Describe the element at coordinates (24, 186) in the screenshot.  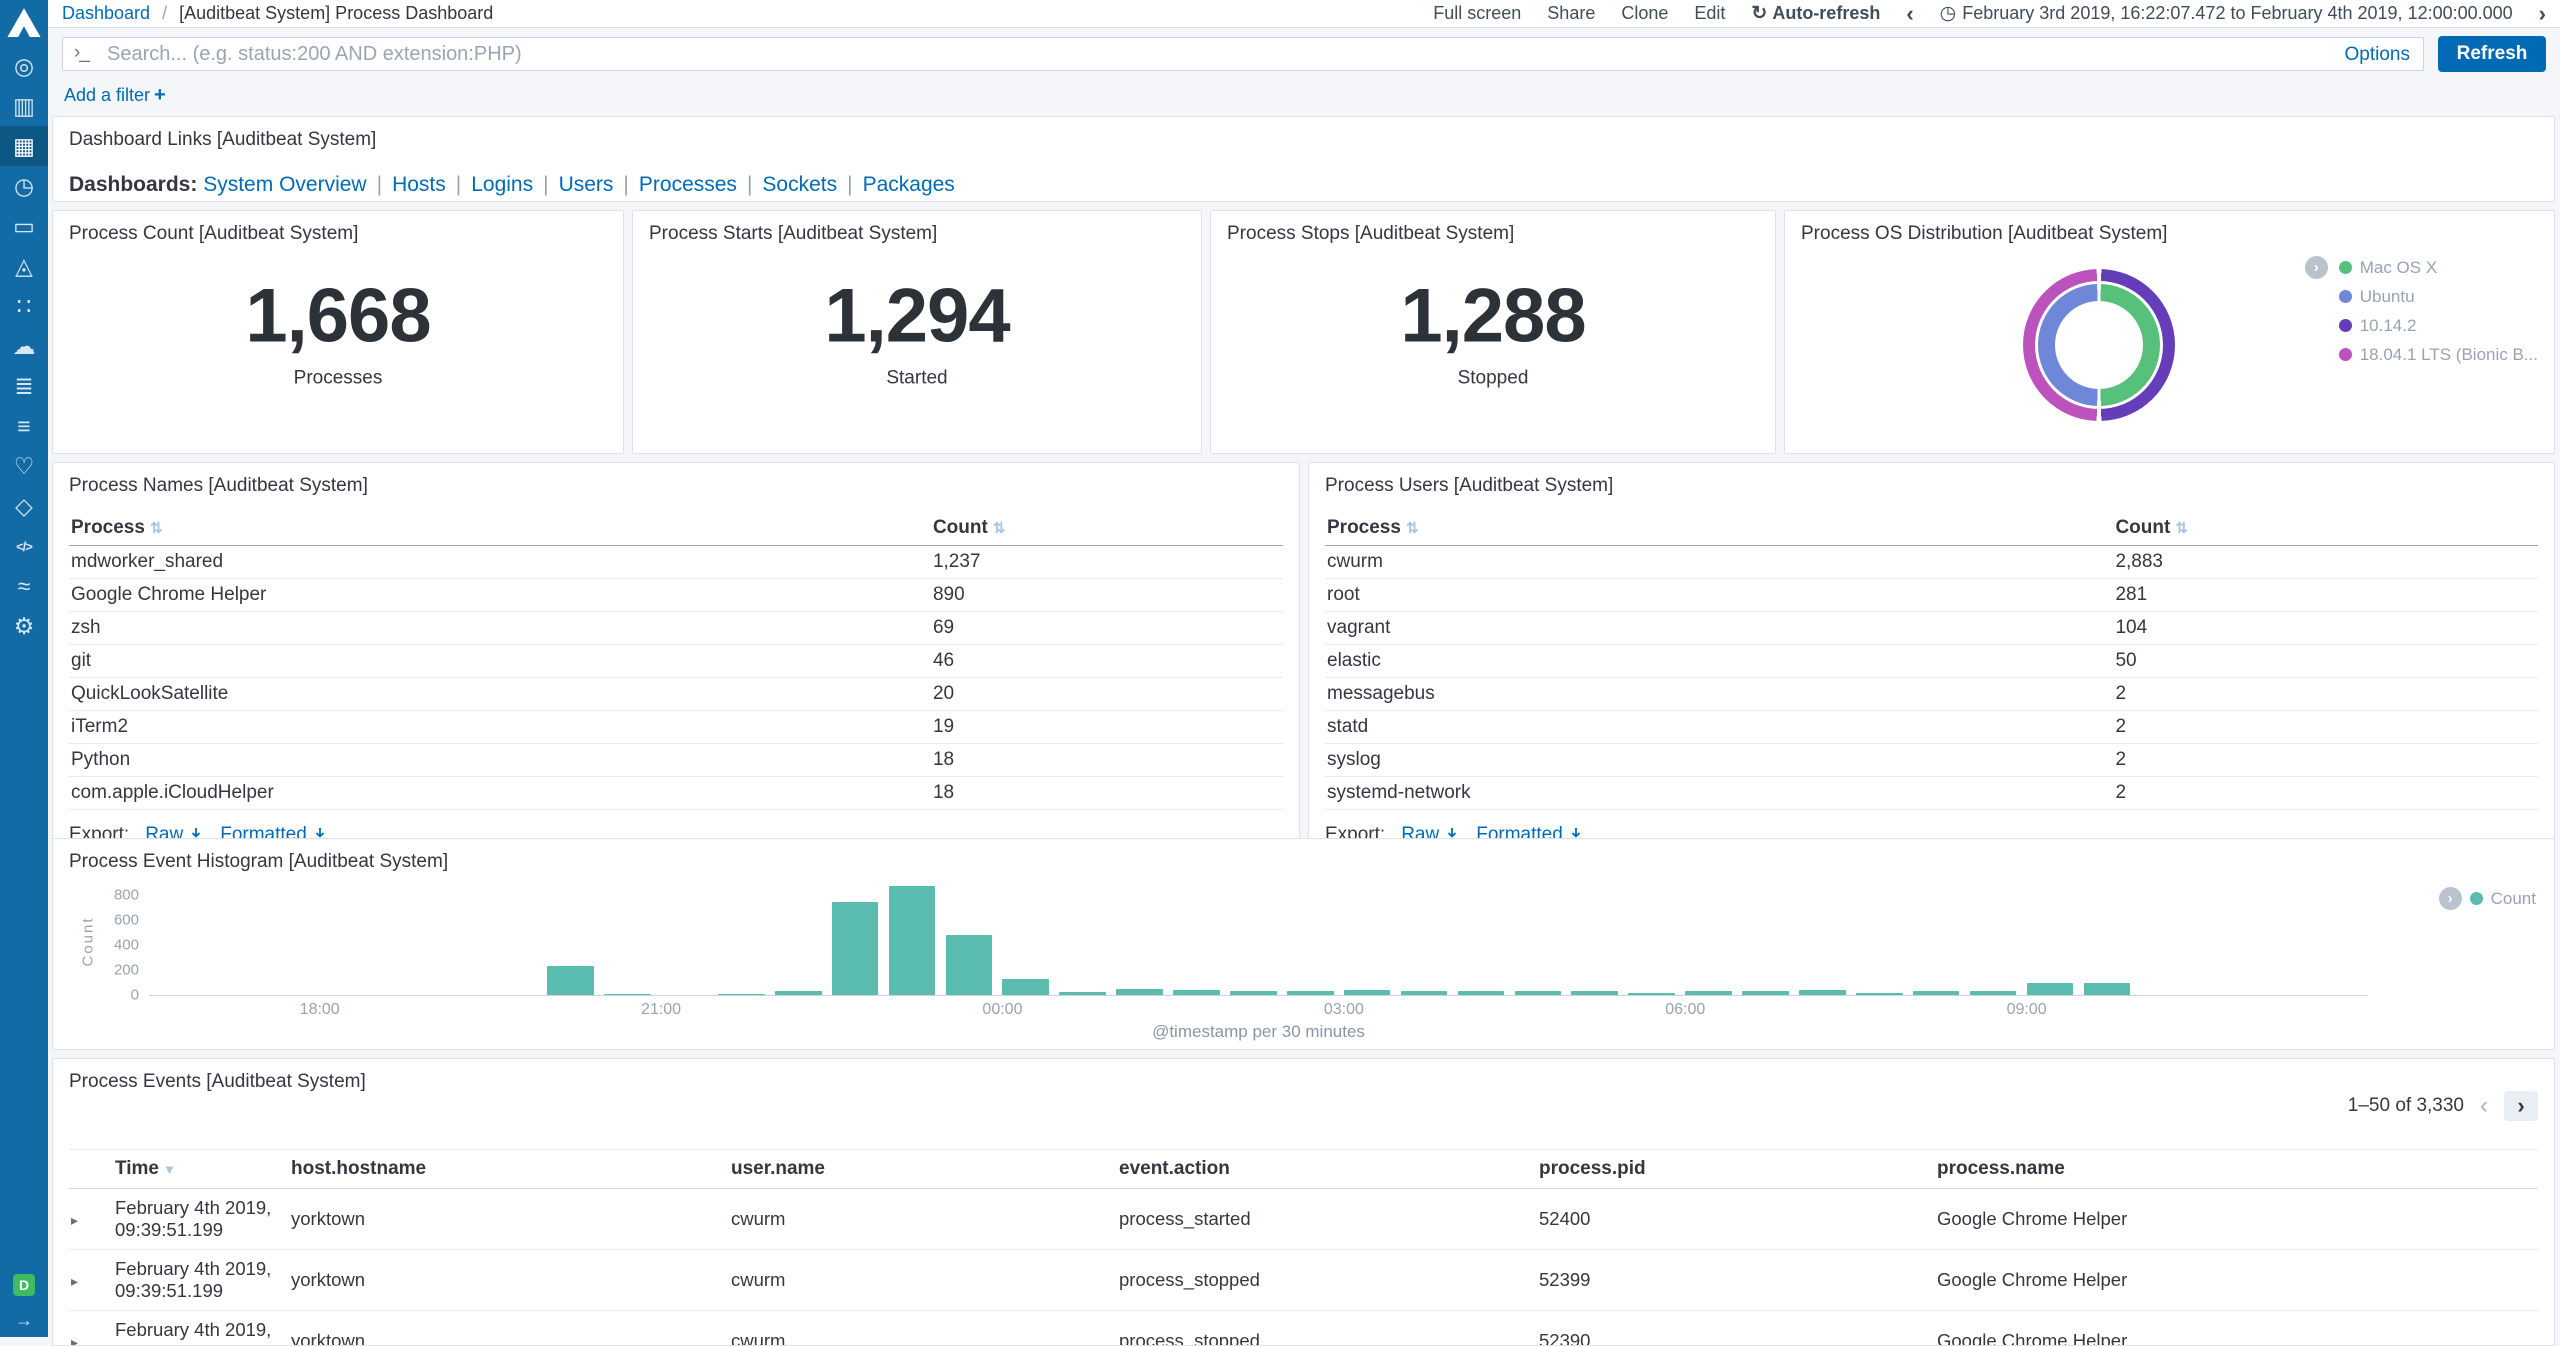
I see `sidebar-item-timelion: ◷` at that location.